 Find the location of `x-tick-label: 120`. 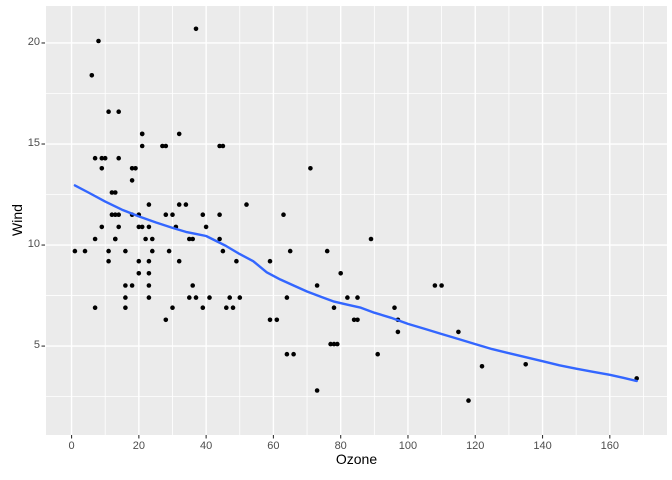

x-tick-label: 120 is located at coordinates (475, 446).